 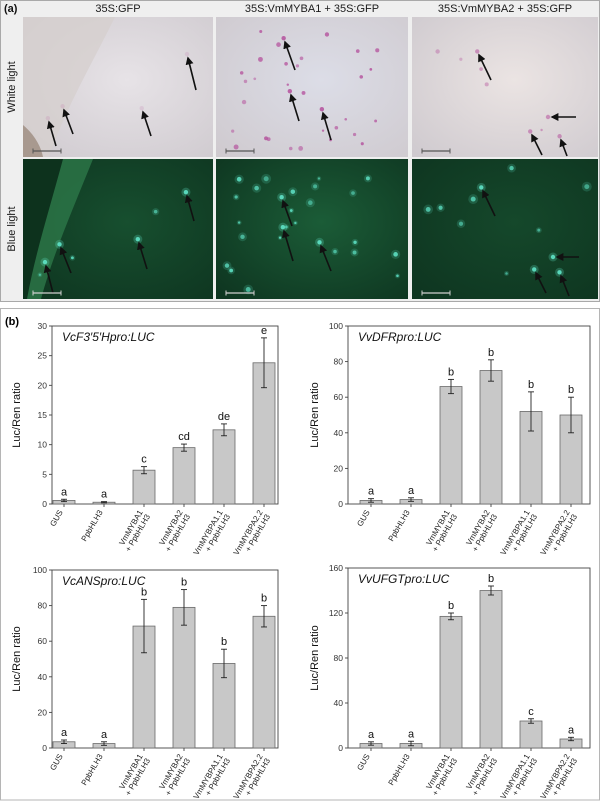 I want to click on significance-letter: c, so click(x=531, y=712).